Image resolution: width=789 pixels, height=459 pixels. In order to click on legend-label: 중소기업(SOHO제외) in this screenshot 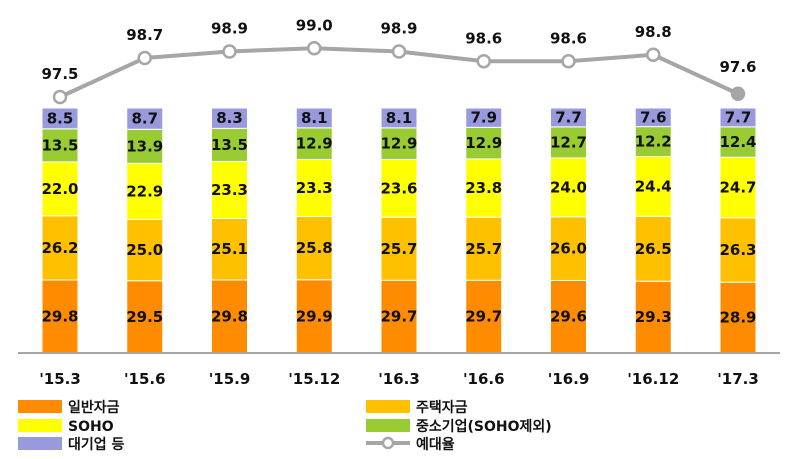, I will do `click(484, 426)`.